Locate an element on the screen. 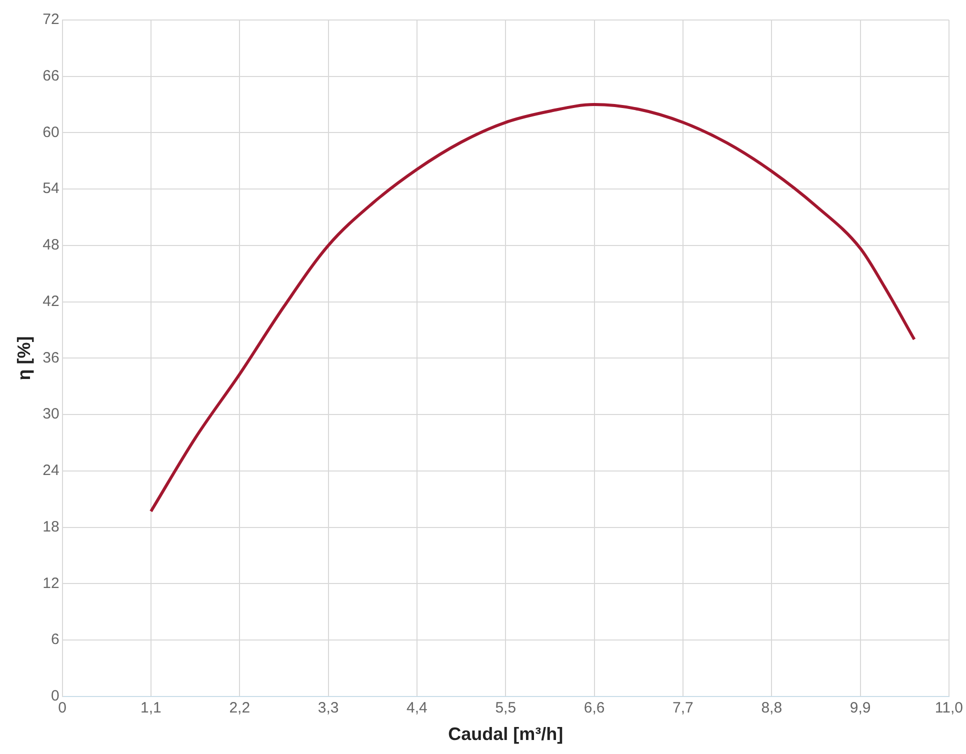  x-axis-title: Caudal [m³/h] is located at coordinates (506, 734).